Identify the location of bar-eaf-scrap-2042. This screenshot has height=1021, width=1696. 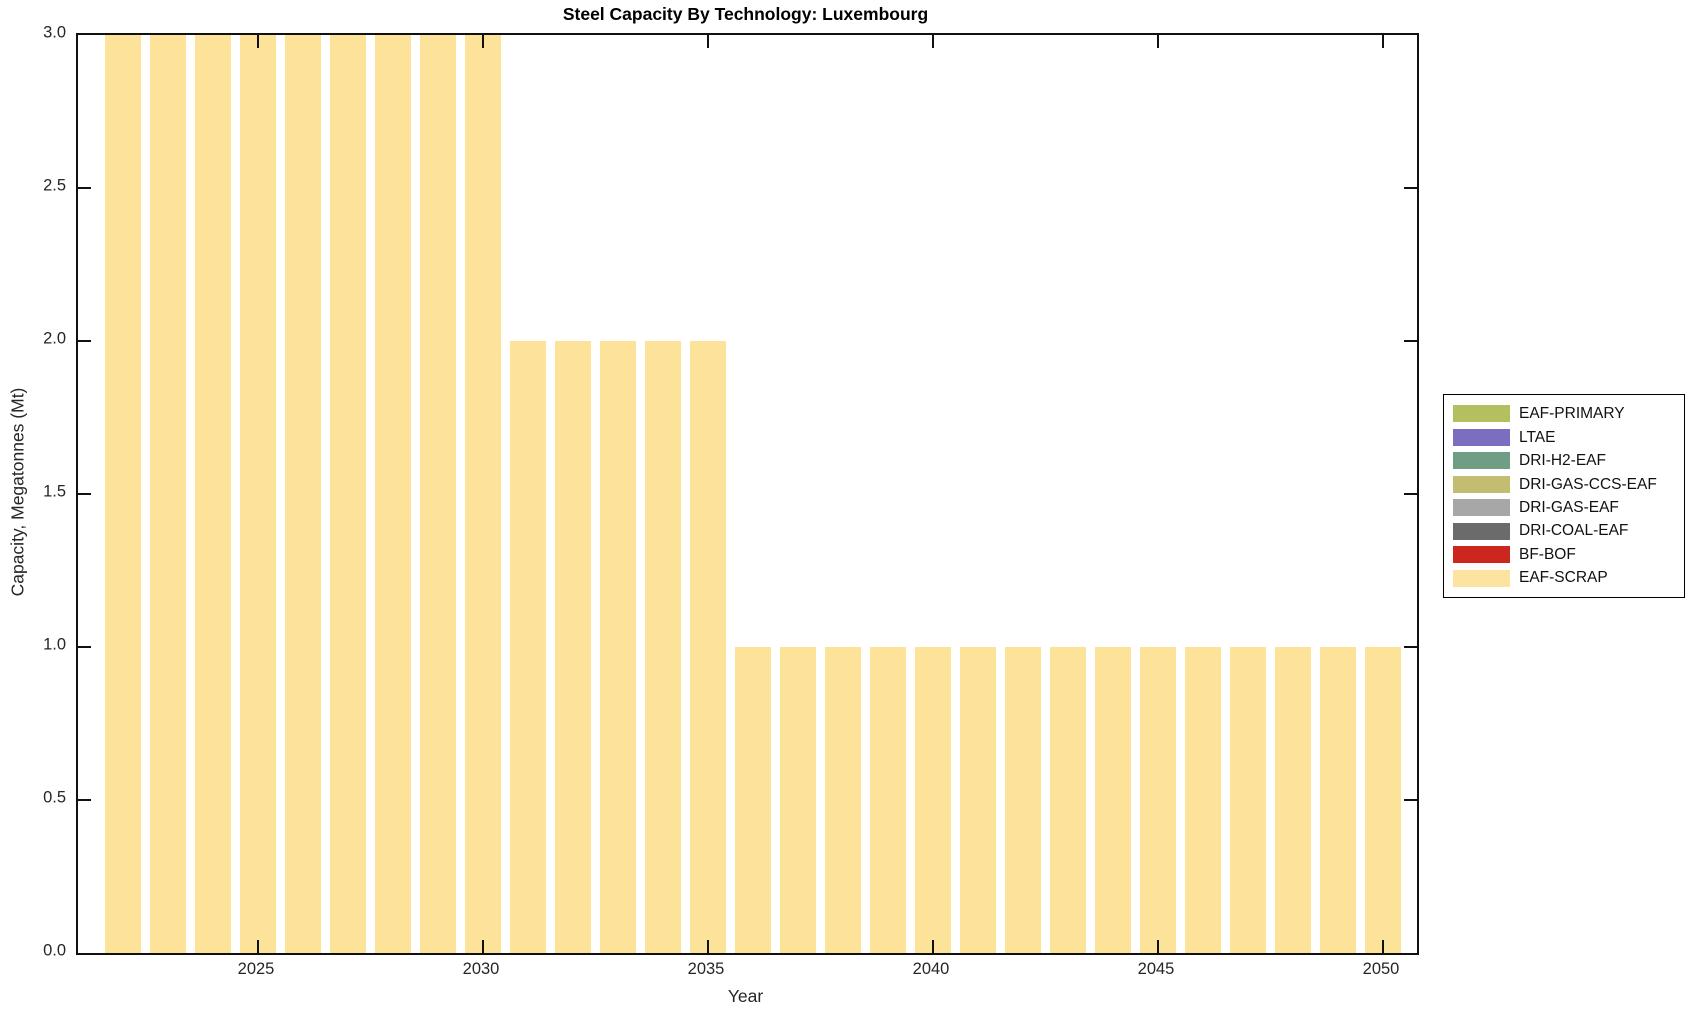
(1023, 800).